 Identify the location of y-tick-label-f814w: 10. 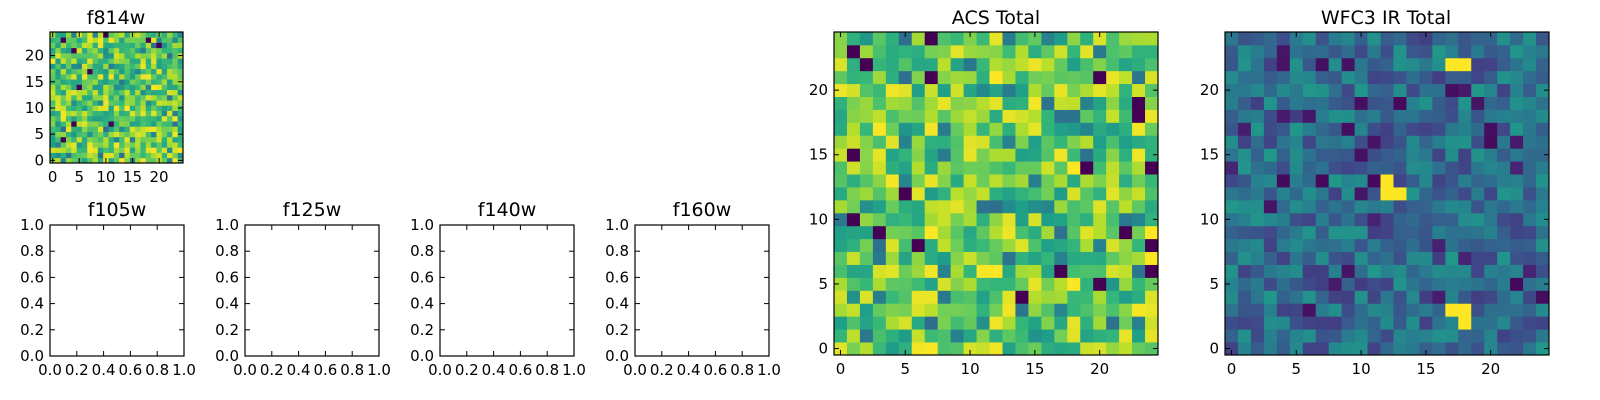
(34, 108).